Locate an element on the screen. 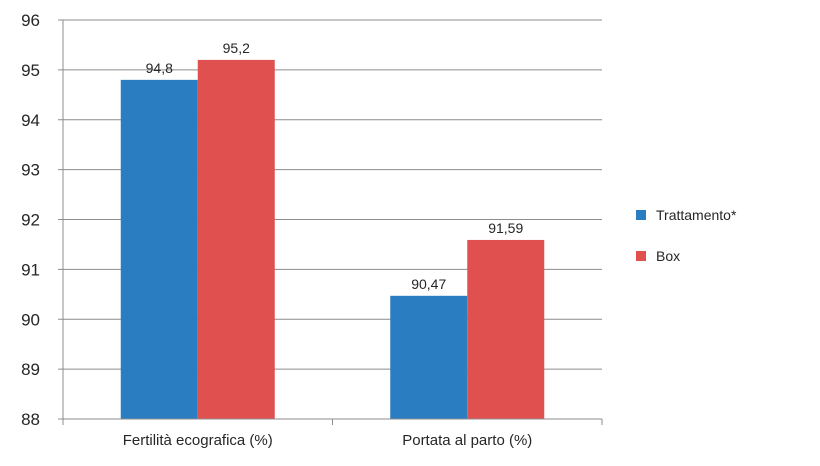 This screenshot has width=820, height=466. x-tick-label: Portata al parto (%) is located at coordinates (467, 440).